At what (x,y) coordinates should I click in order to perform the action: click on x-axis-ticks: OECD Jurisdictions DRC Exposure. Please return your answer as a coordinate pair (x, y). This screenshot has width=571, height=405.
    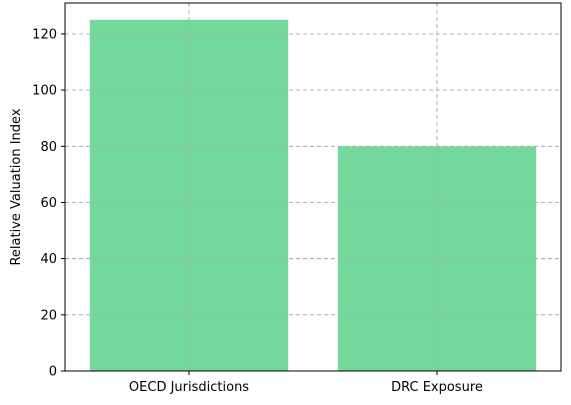
    Looking at the image, I should click on (306, 383).